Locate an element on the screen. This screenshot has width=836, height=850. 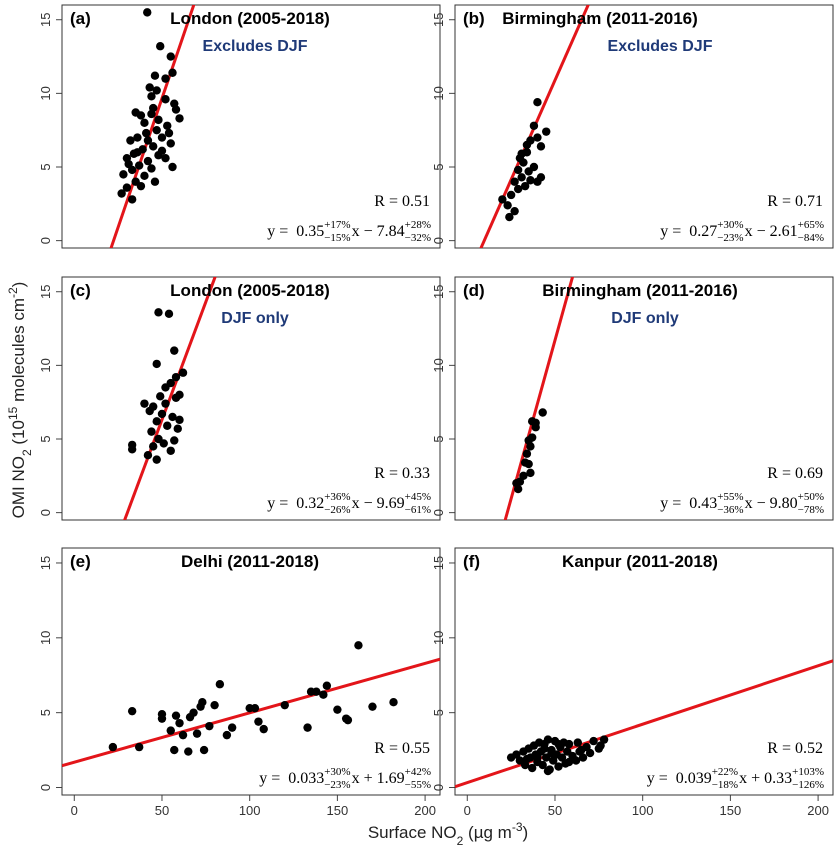
equation-part: 0.35 is located at coordinates (310, 231).